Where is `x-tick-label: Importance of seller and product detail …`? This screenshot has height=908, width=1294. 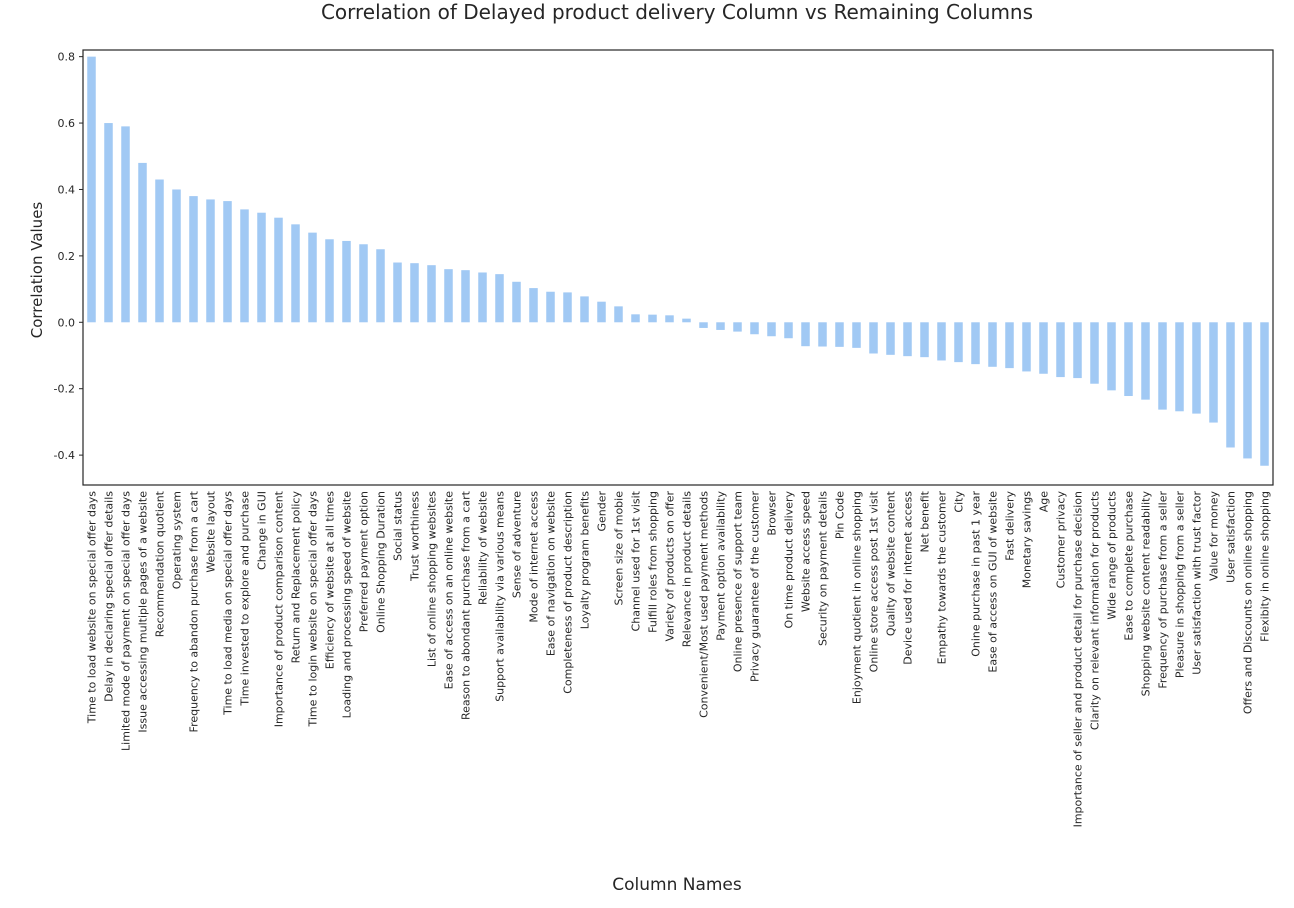 x-tick-label: Importance of seller and product detail … is located at coordinates (1078, 659).